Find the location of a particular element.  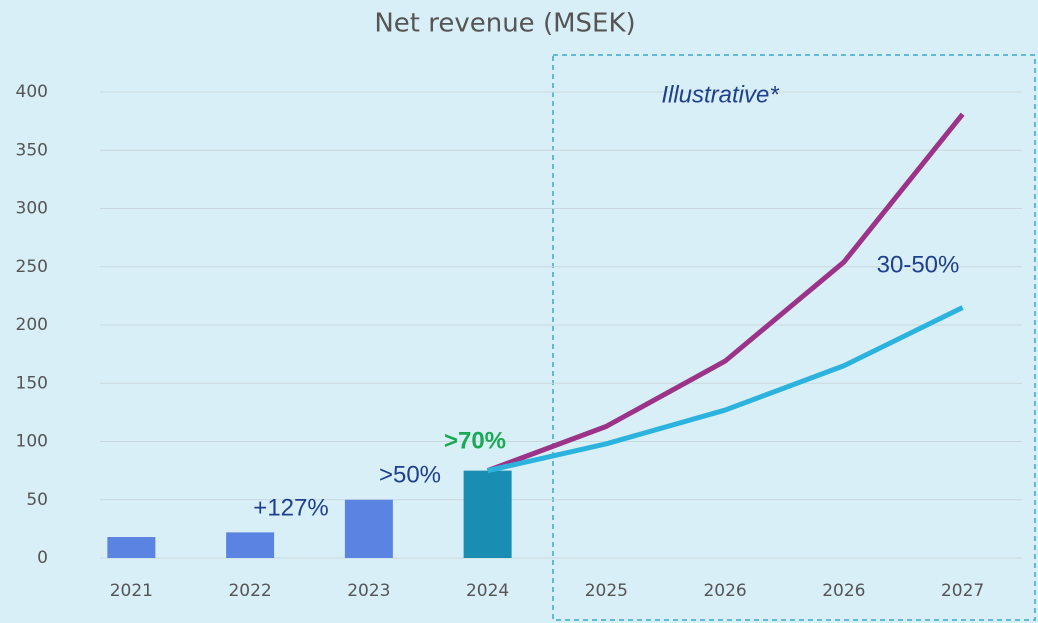

annotation: >70% is located at coordinates (475, 440).